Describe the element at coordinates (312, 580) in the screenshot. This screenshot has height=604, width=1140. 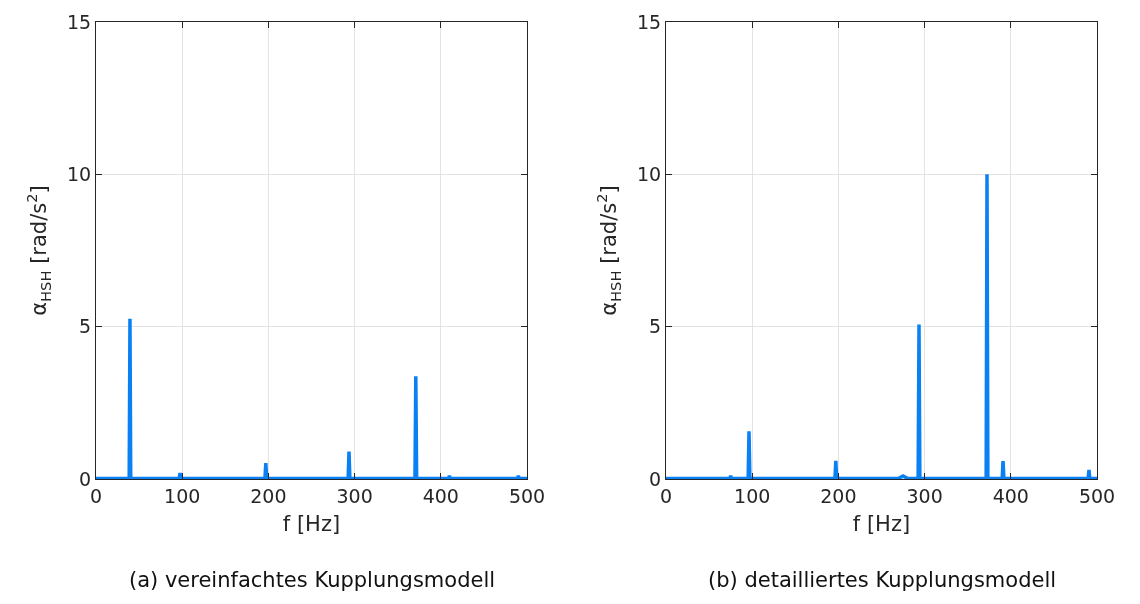
I see `text: (a) vereinfachtes Kupplungsmodell` at that location.